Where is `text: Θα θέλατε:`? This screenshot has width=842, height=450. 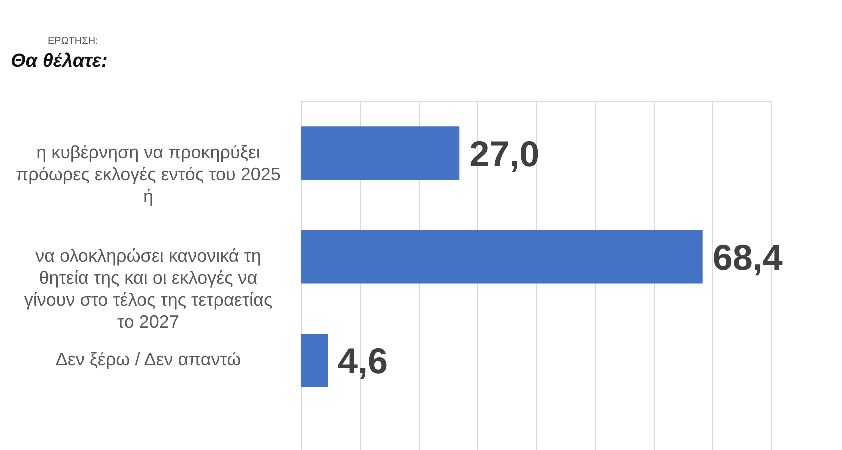
text: Θα θέλατε: is located at coordinates (59, 61).